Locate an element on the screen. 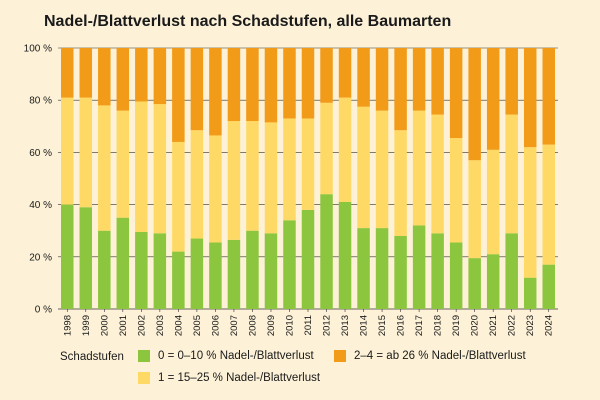 This screenshot has height=400, width=600. y-tick-label: 60 % is located at coordinates (40, 153).